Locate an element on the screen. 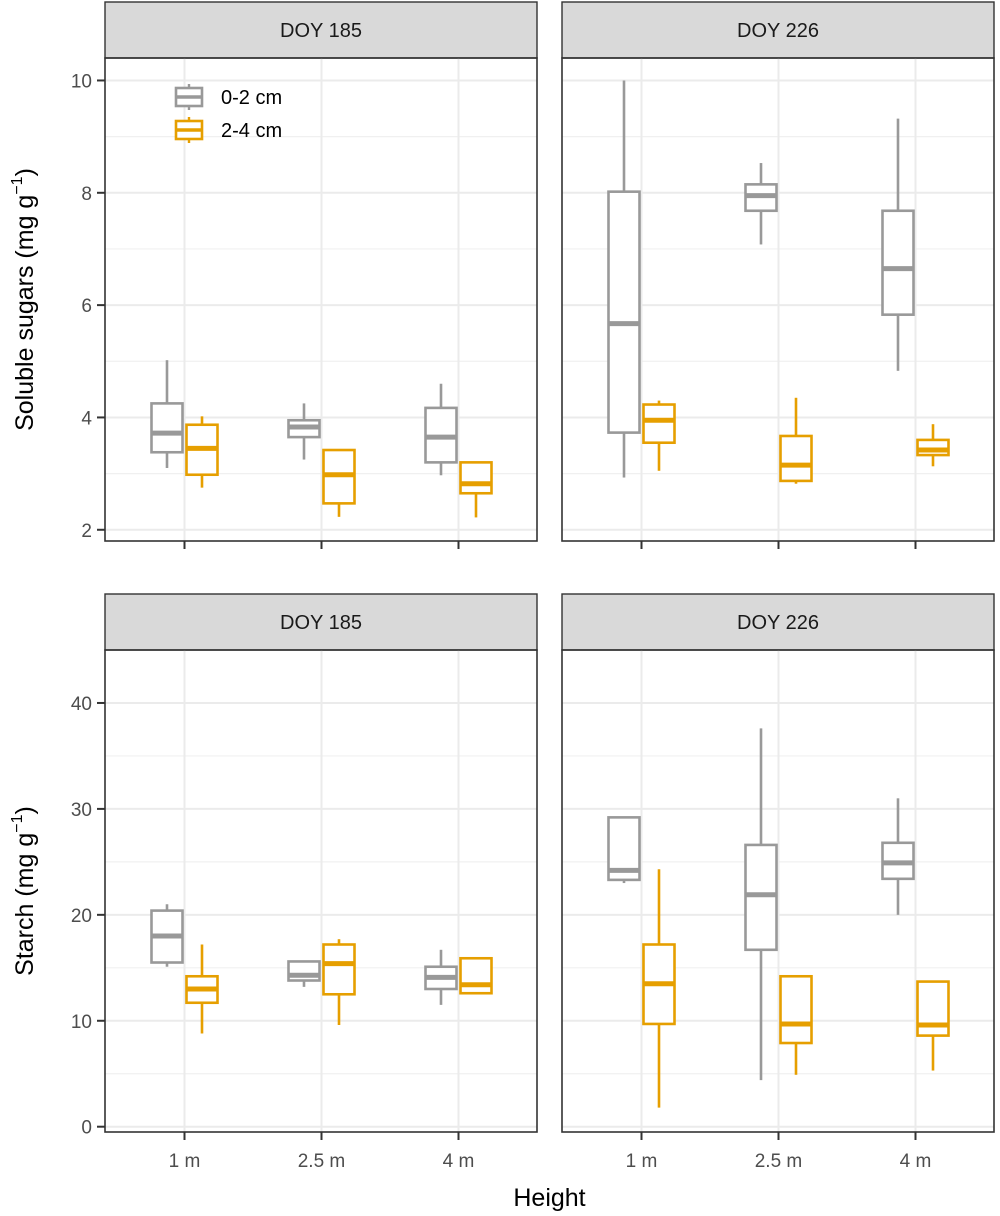 Image resolution: width=1000 pixels, height=1216 pixels. y-tick-label: 20 is located at coordinates (81, 916).